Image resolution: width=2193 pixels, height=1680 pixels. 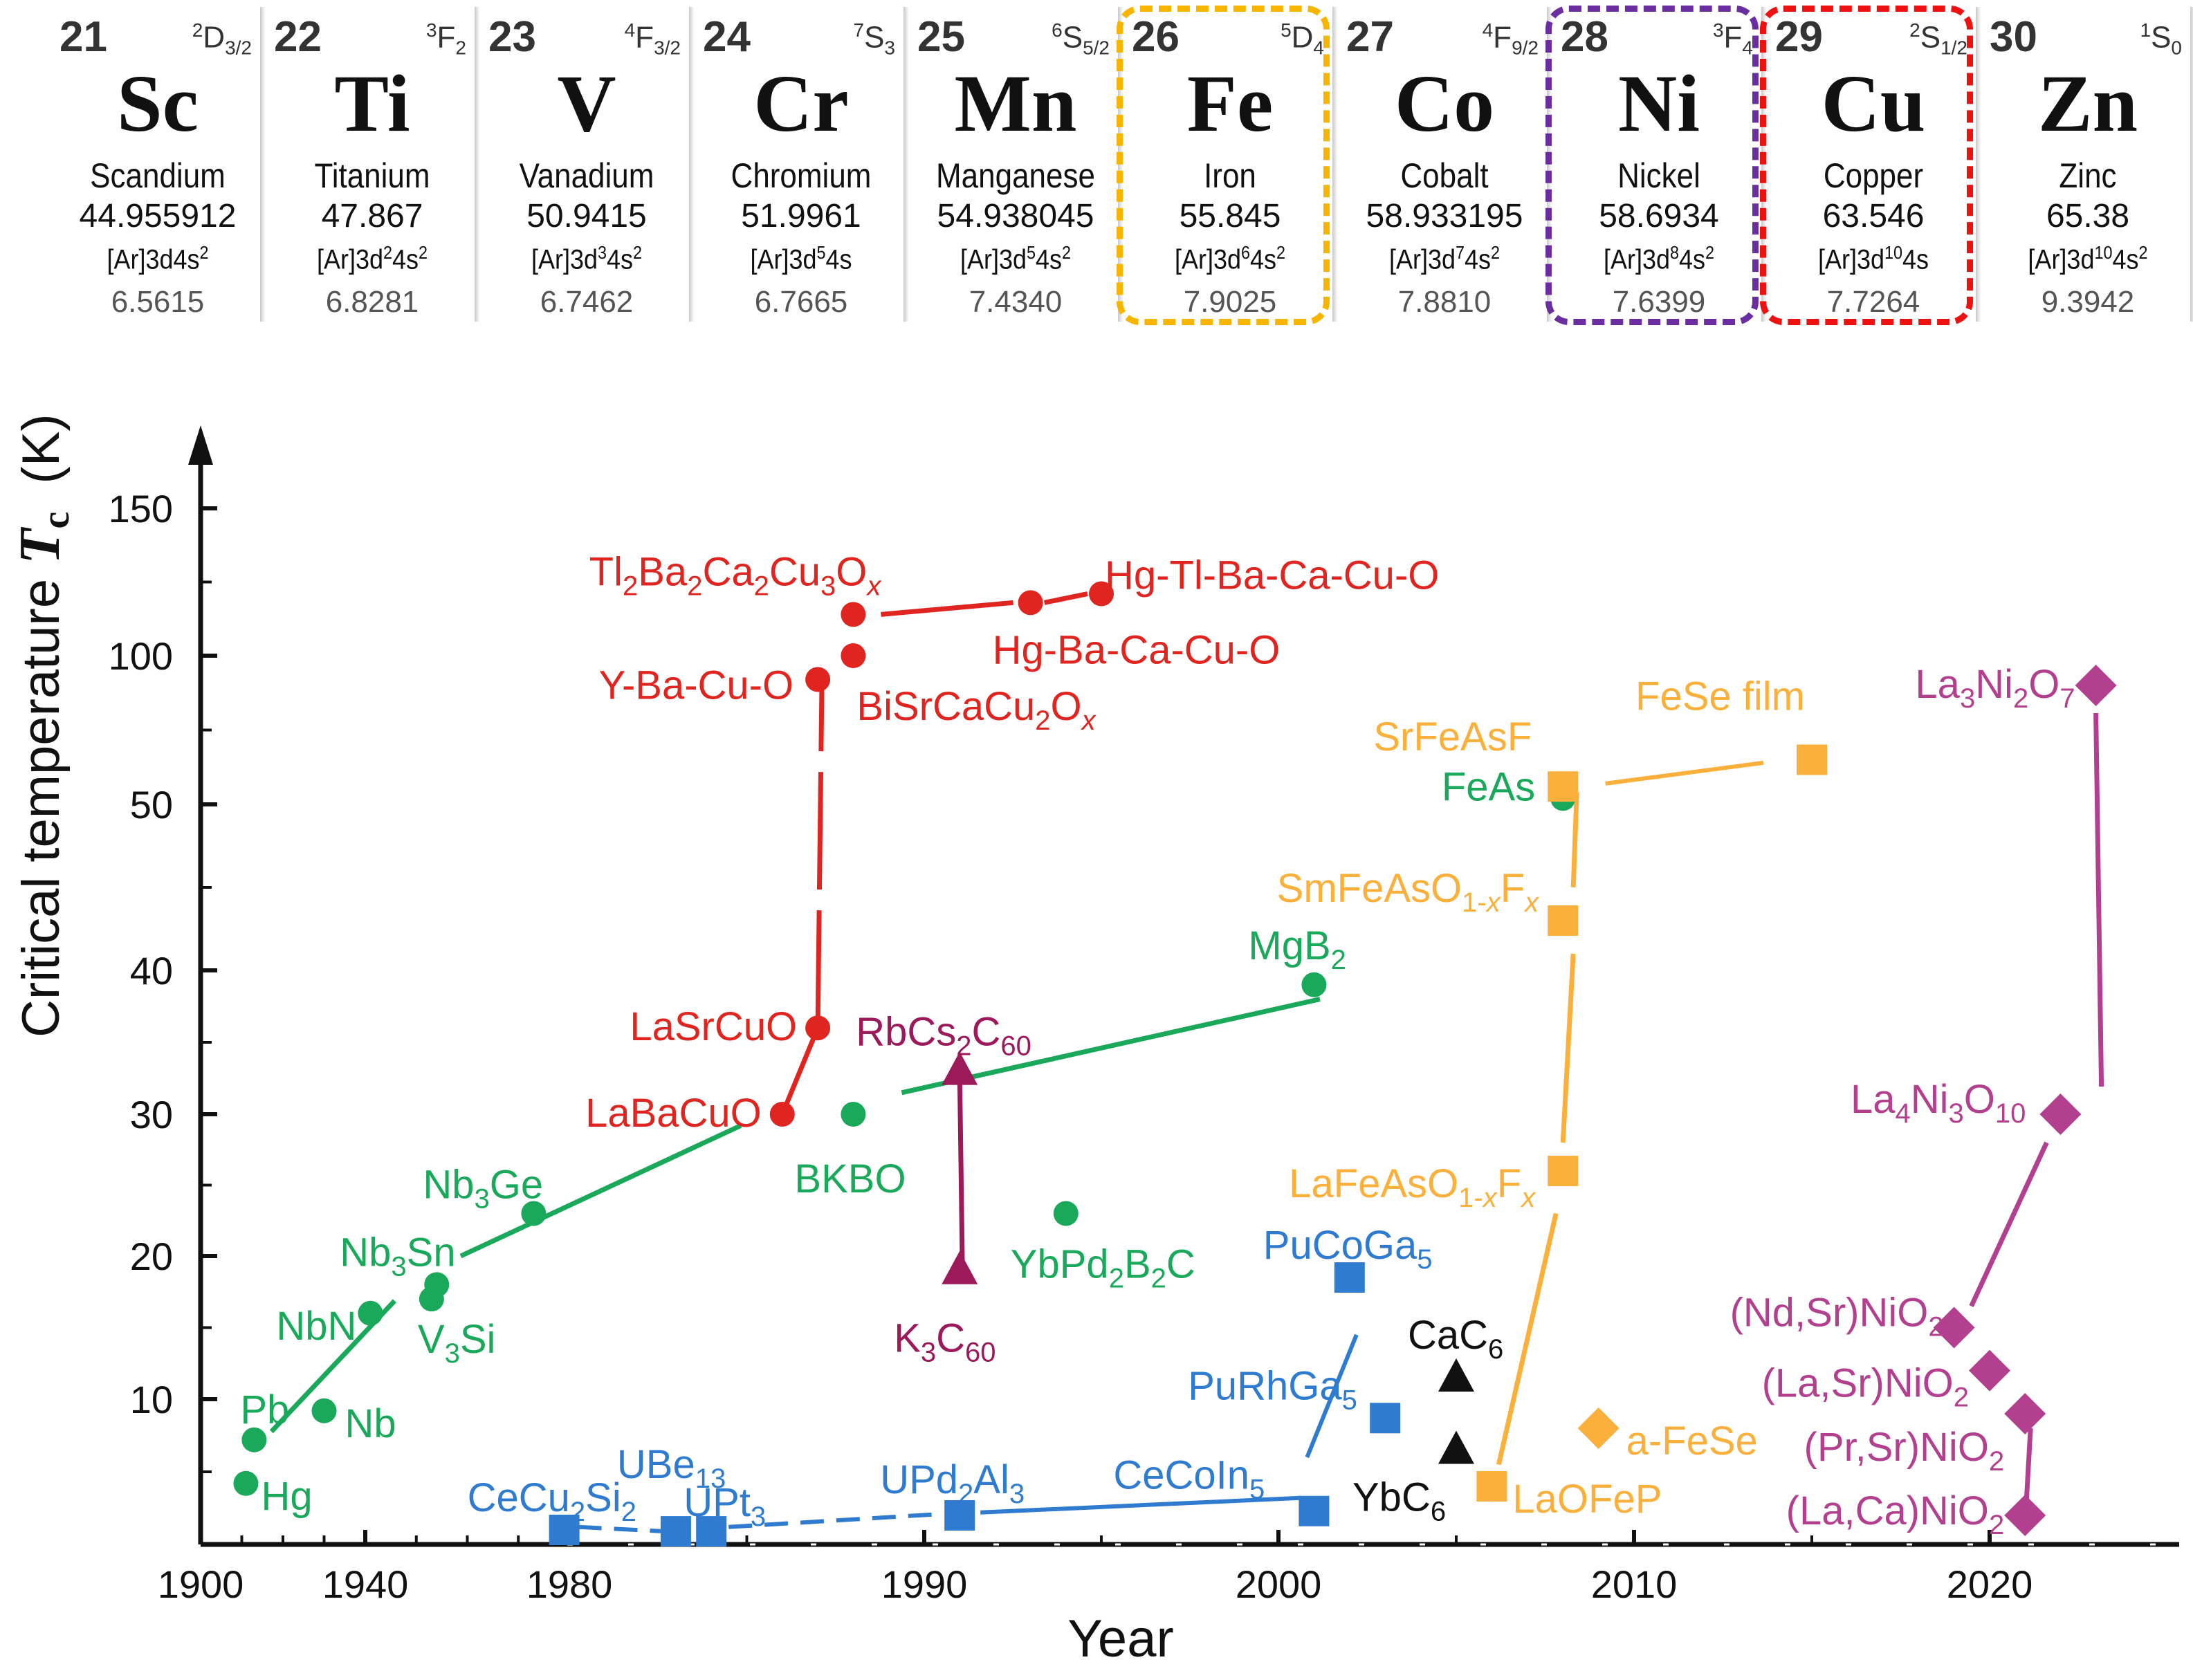 I want to click on mark--la-sr-nio2, so click(x=1989, y=1370).